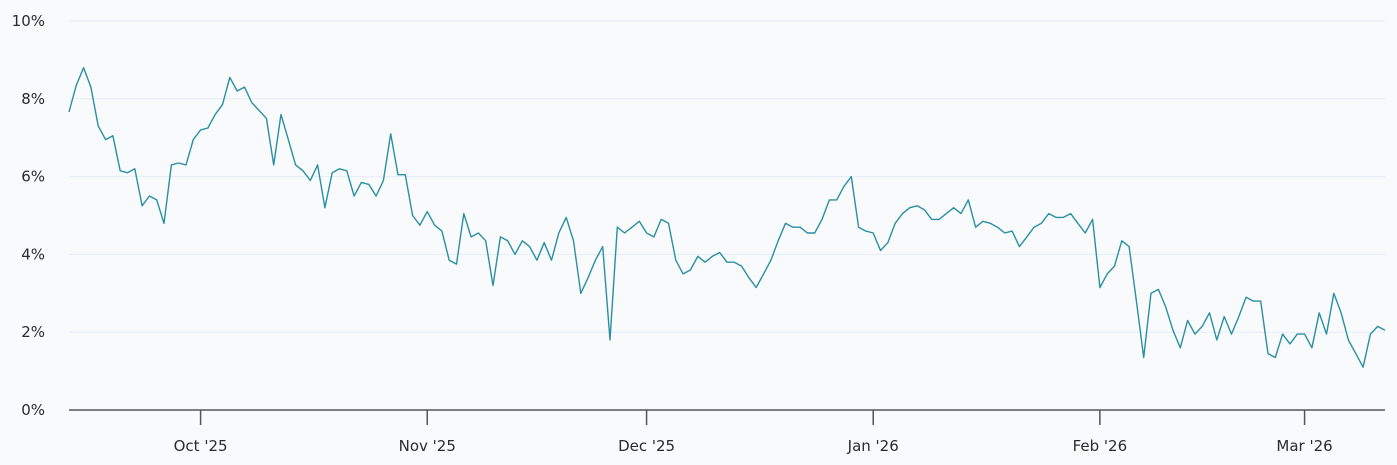 This screenshot has width=1397, height=465. Describe the element at coordinates (28, 215) in the screenshot. I see `y-axis: 0% 2% 4% 6% 8% 10%` at that location.